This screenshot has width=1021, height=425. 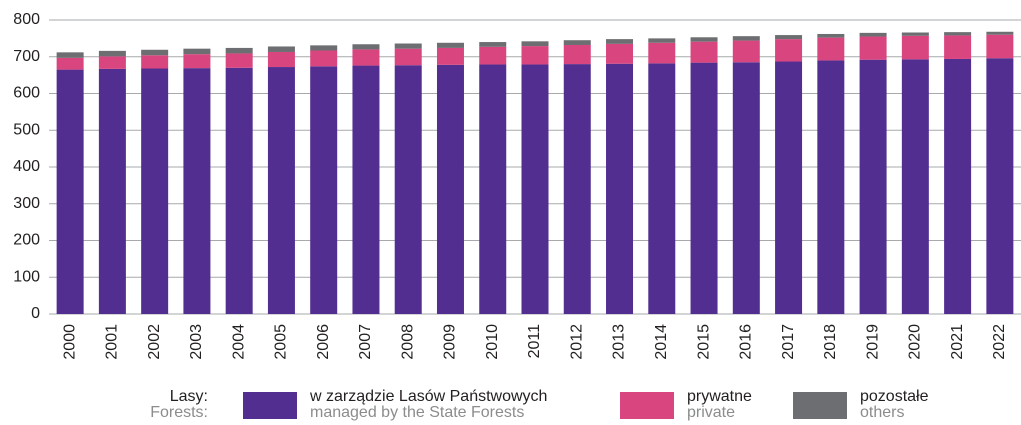 I want to click on y-tick-label: 400, so click(x=26, y=166).